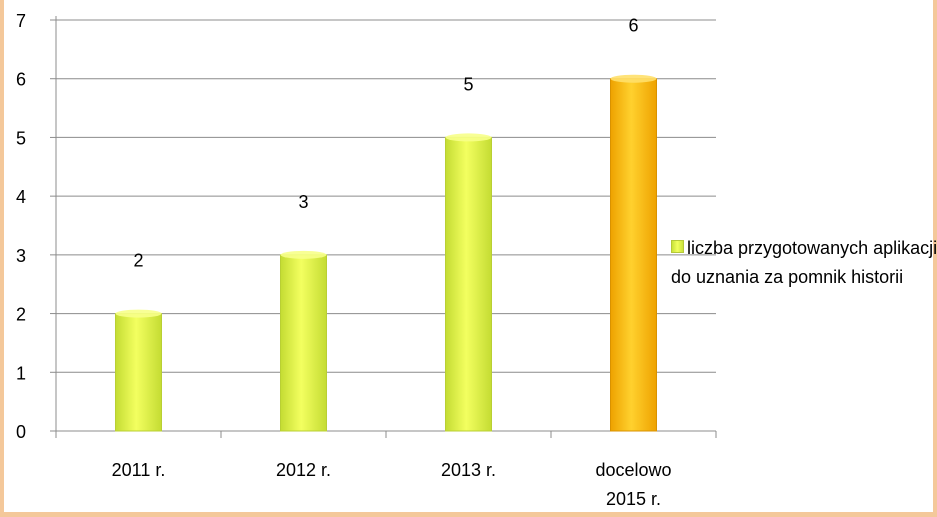  Describe the element at coordinates (21, 197) in the screenshot. I see `y-tick-label-4: 4` at that location.